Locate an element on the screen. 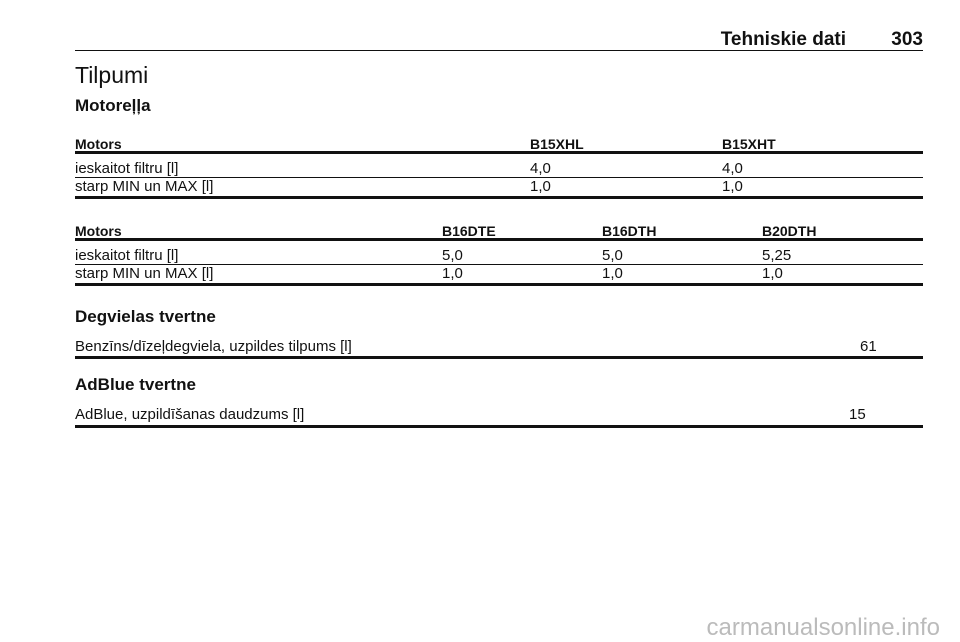 Image resolution: width=960 pixels, height=642 pixels. column-header: B16DTE is located at coordinates (469, 231).